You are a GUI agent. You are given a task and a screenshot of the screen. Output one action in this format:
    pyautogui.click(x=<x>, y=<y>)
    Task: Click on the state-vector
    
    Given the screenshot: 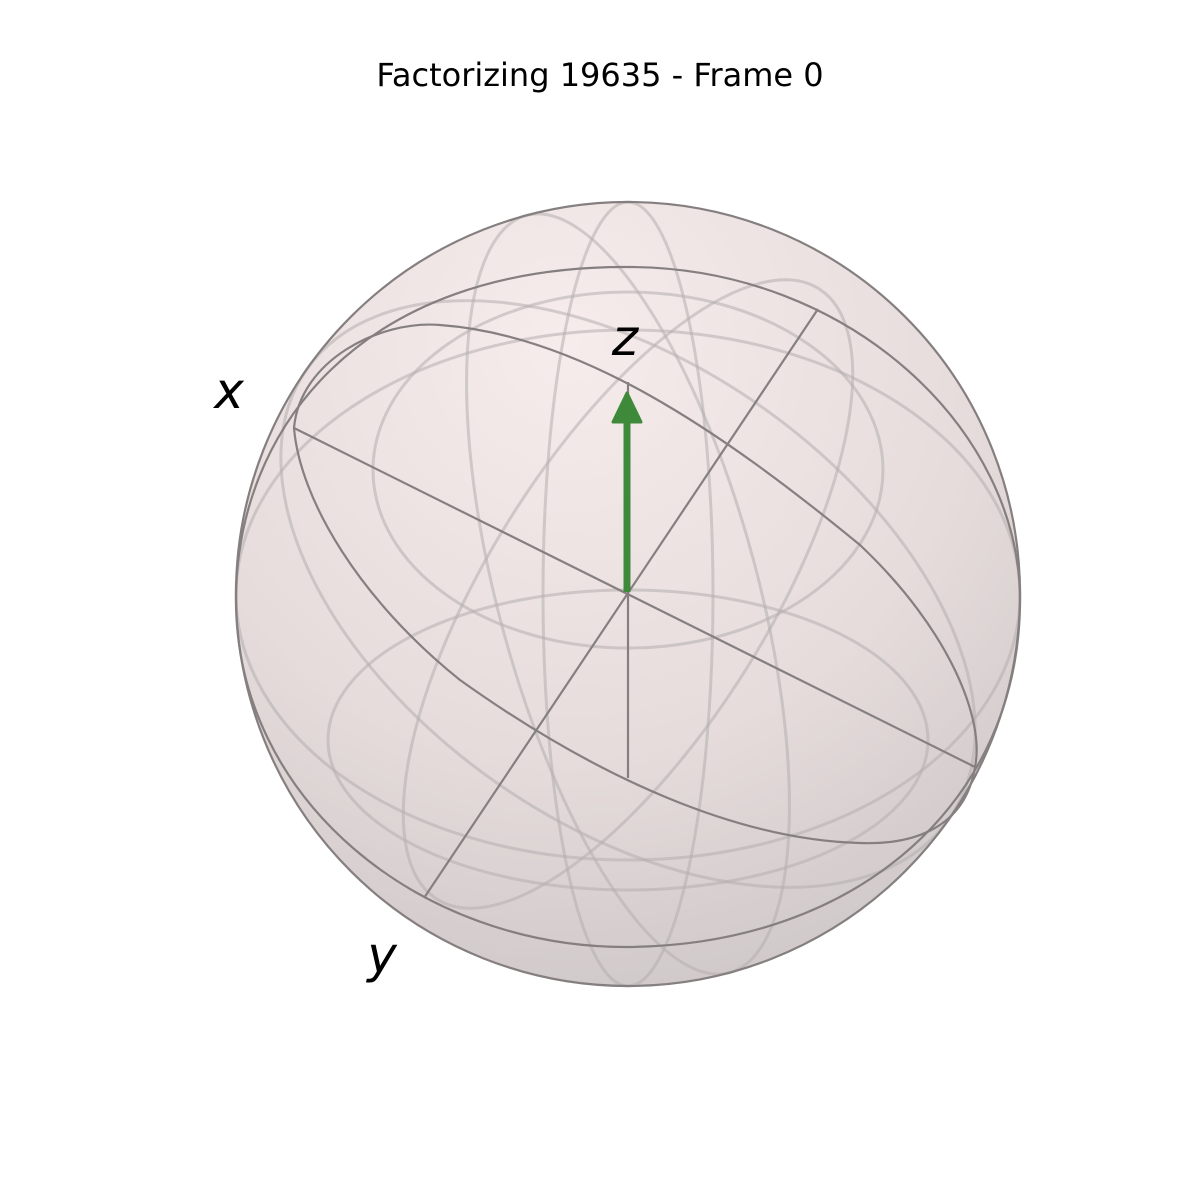 What is the action you would take?
    pyautogui.click(x=627, y=491)
    